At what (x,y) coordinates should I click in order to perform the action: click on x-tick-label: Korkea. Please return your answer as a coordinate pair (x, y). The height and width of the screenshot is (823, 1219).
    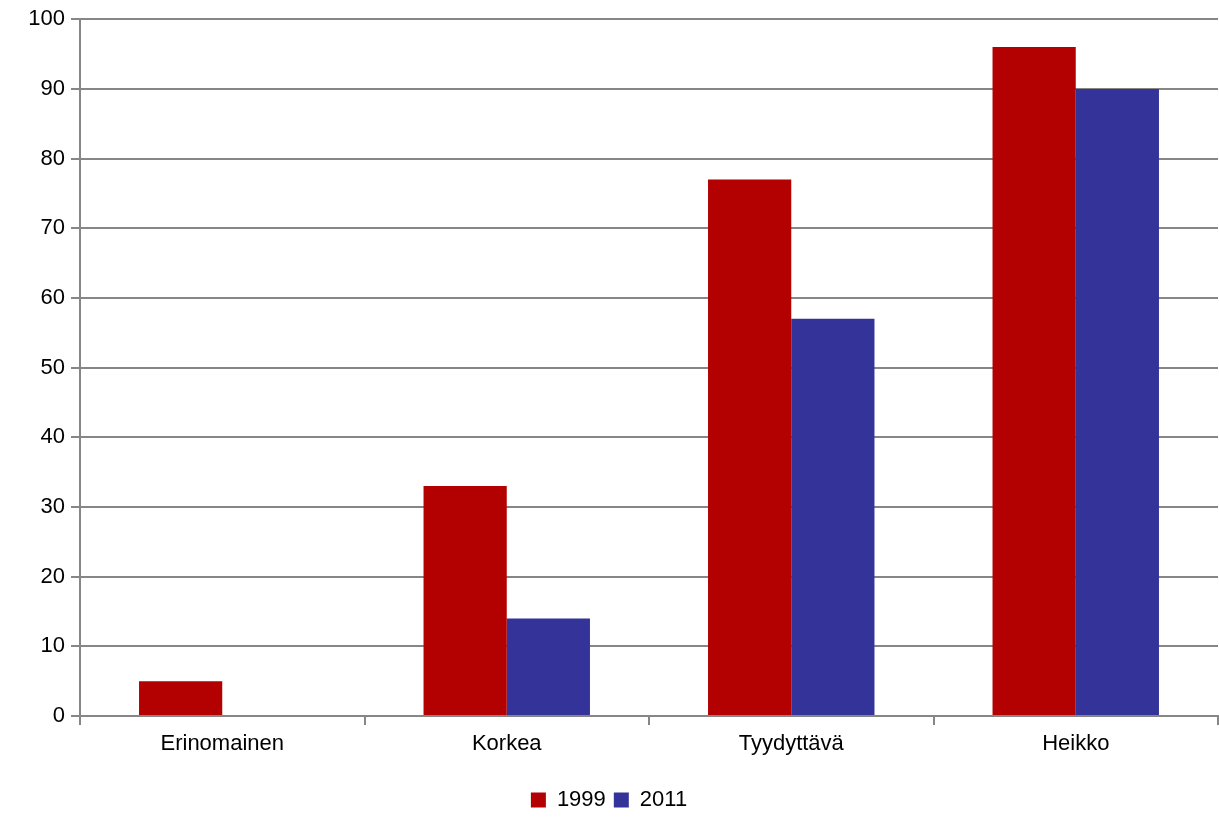
    Looking at the image, I should click on (507, 743).